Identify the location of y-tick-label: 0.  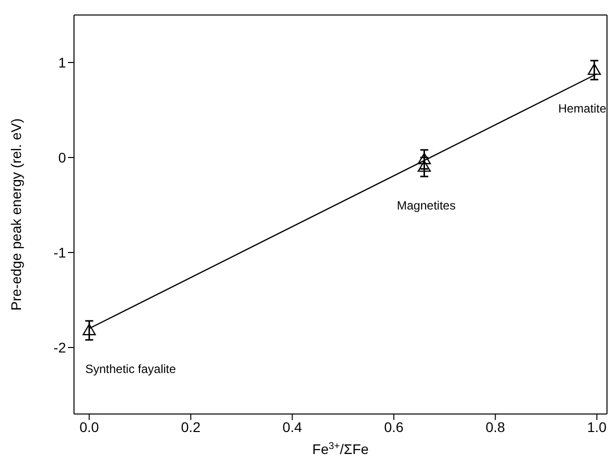
(62, 157).